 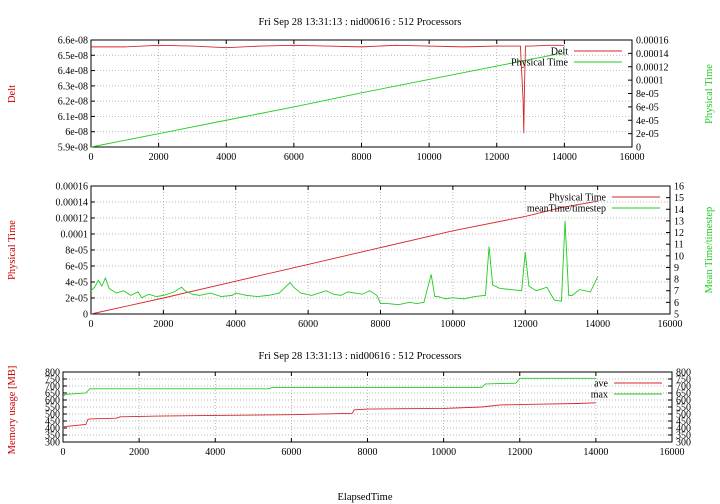 What do you see at coordinates (599, 395) in the screenshot?
I see `chart3-legend-label-2: max` at bounding box center [599, 395].